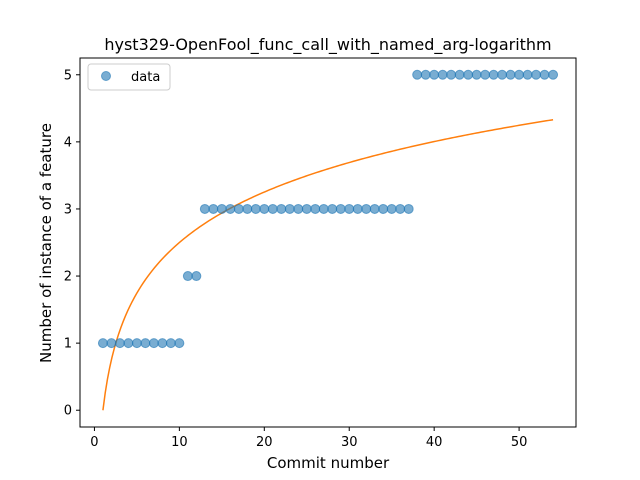 The image size is (640, 480). What do you see at coordinates (68, 209) in the screenshot?
I see `y-tick-label: 3` at bounding box center [68, 209].